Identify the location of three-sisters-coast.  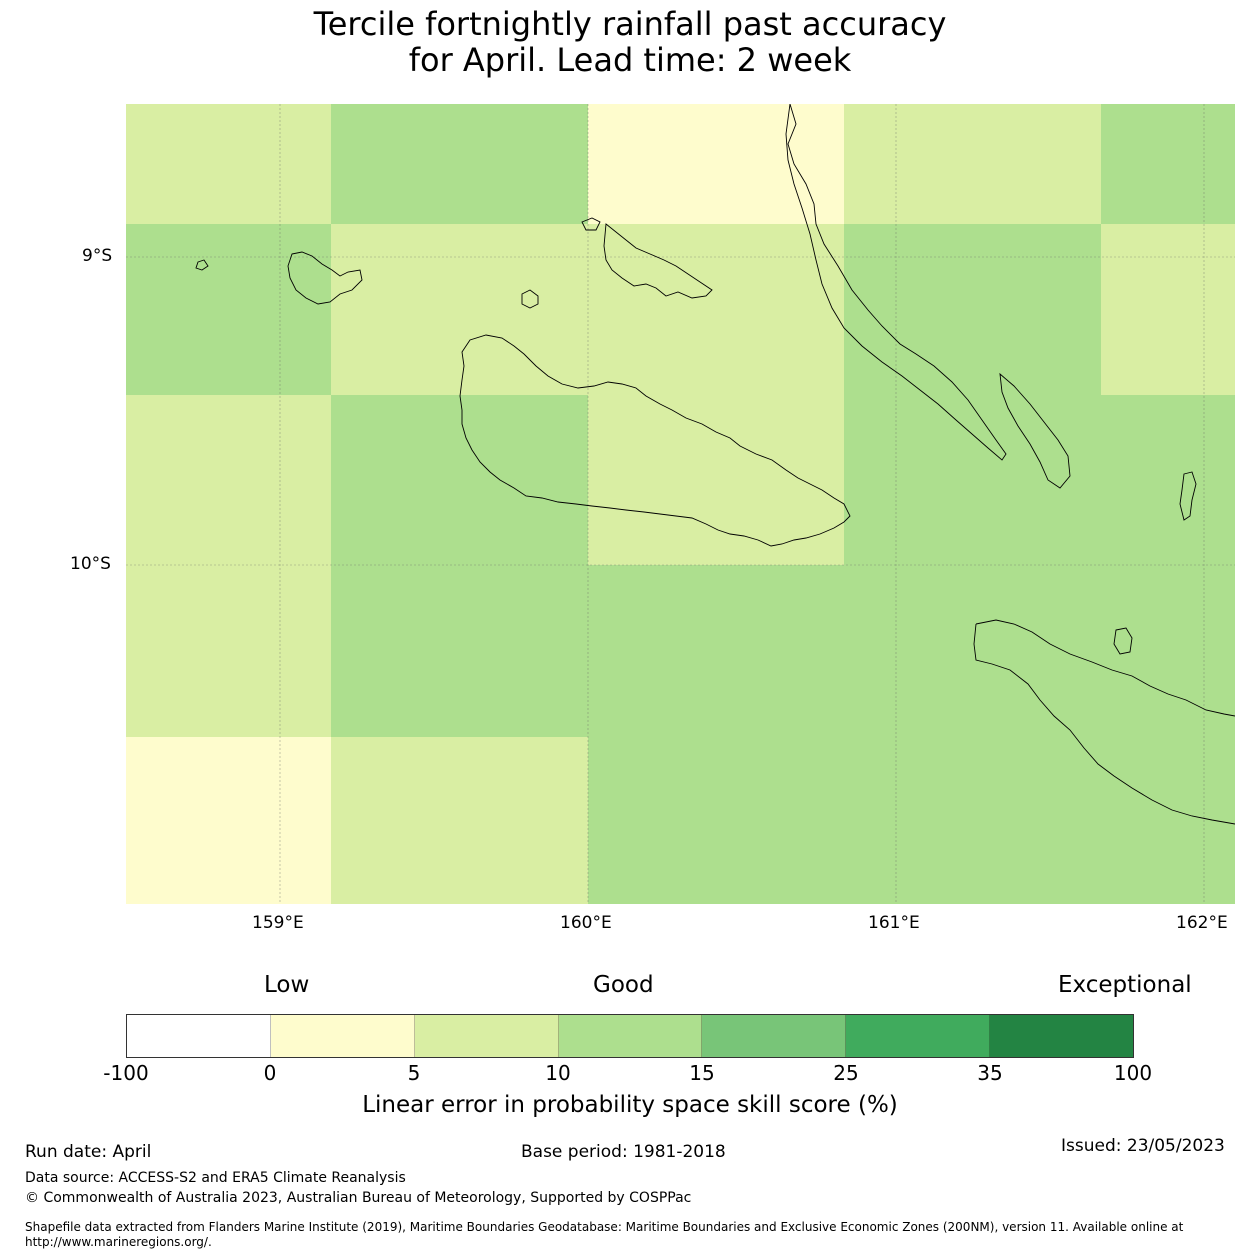
(1123, 641).